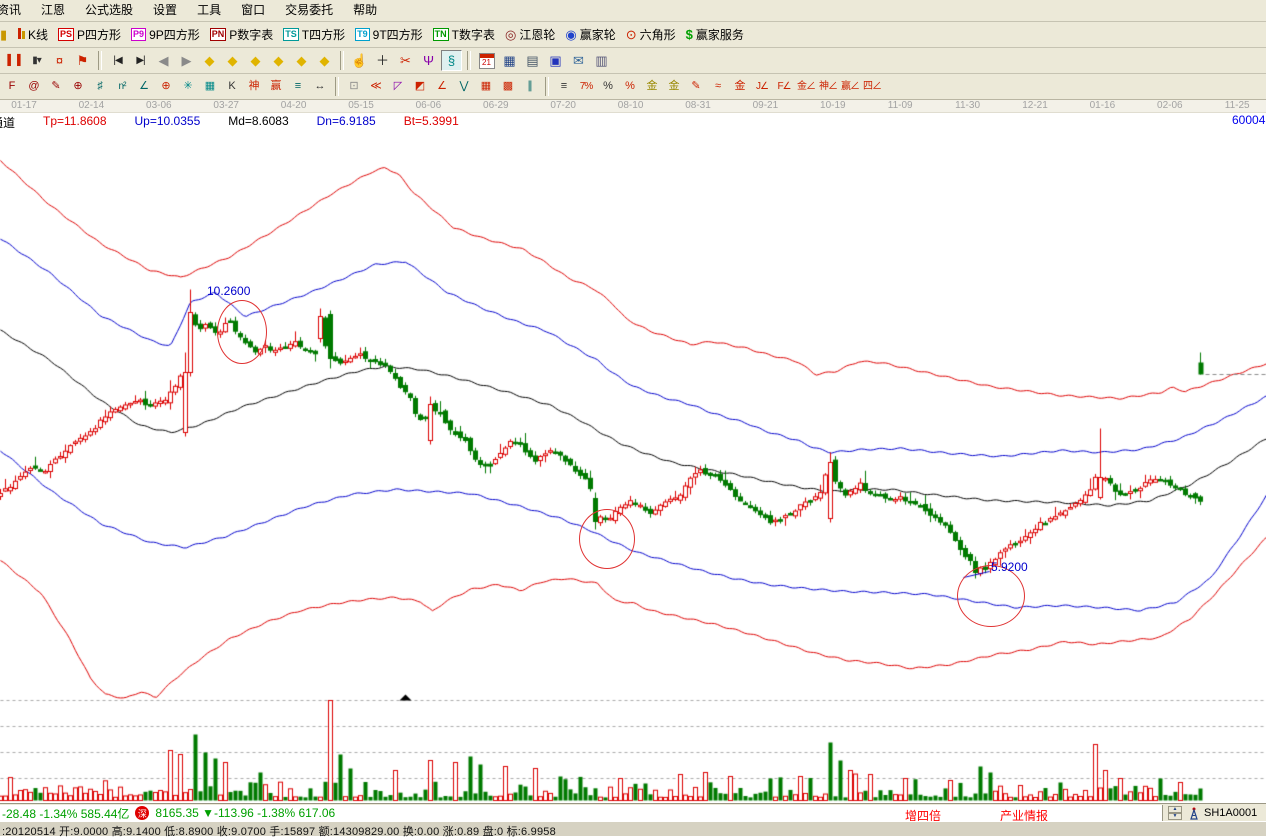 This screenshot has width=1266, height=839. What do you see at coordinates (251, 35) in the screenshot?
I see `p-number-table-button-label: P数字表` at bounding box center [251, 35].